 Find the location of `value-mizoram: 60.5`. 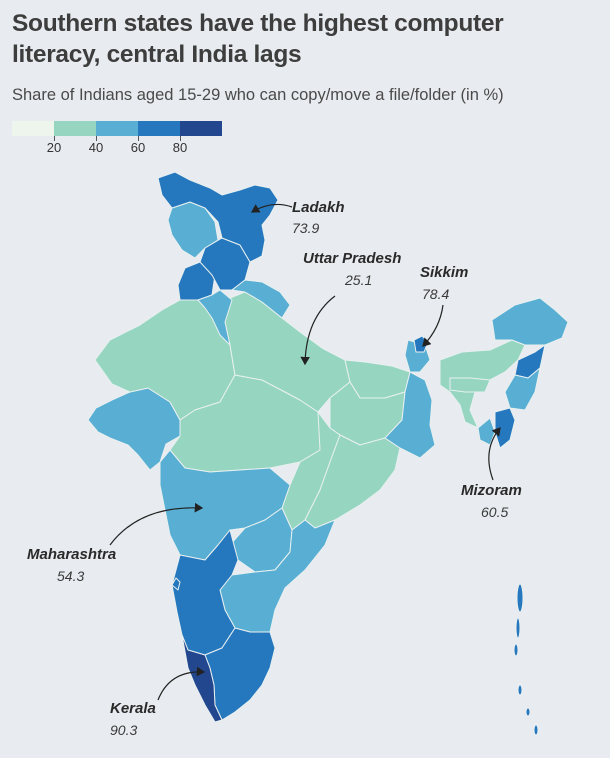

value-mizoram: 60.5 is located at coordinates (495, 512).